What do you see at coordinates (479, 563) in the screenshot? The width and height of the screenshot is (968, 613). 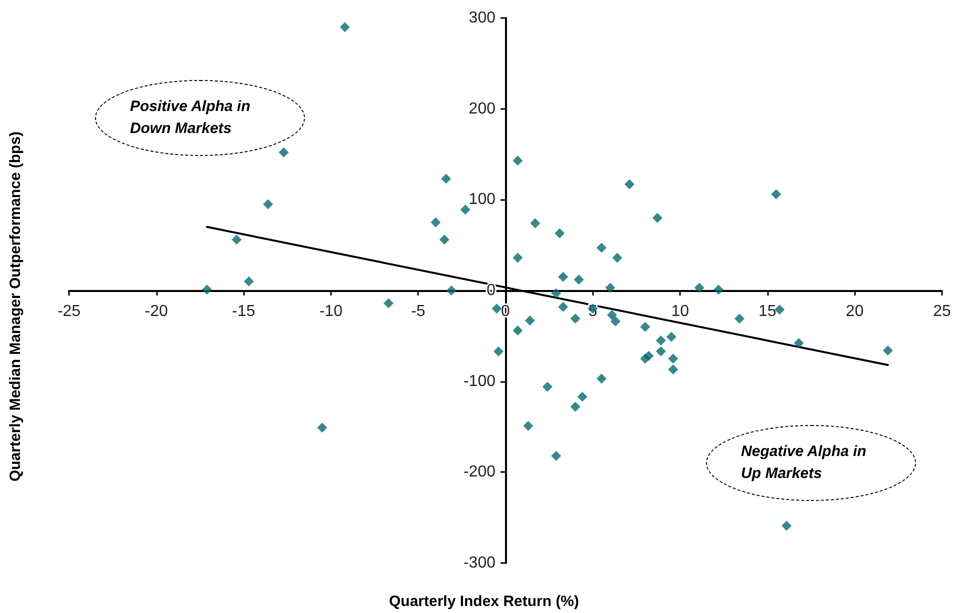 I see `y-tick-label: -300` at bounding box center [479, 563].